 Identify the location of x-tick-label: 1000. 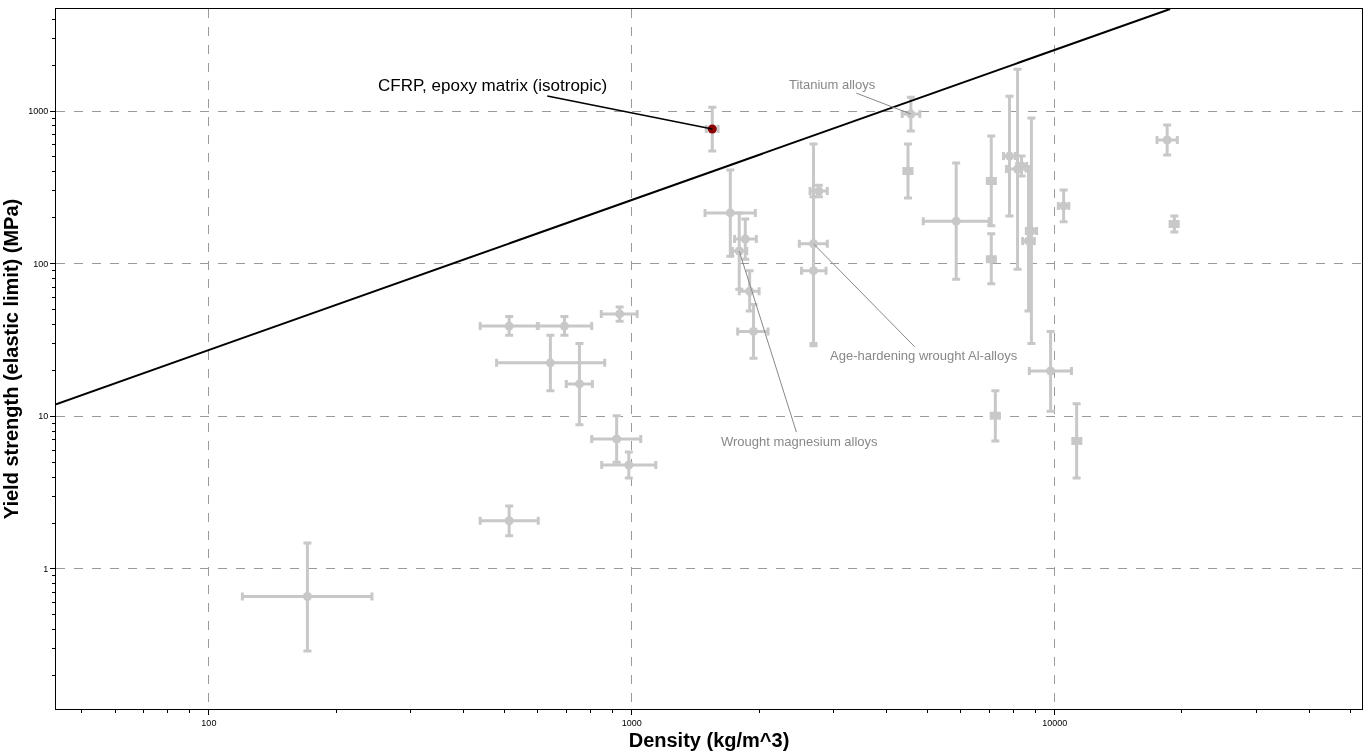
(631, 722).